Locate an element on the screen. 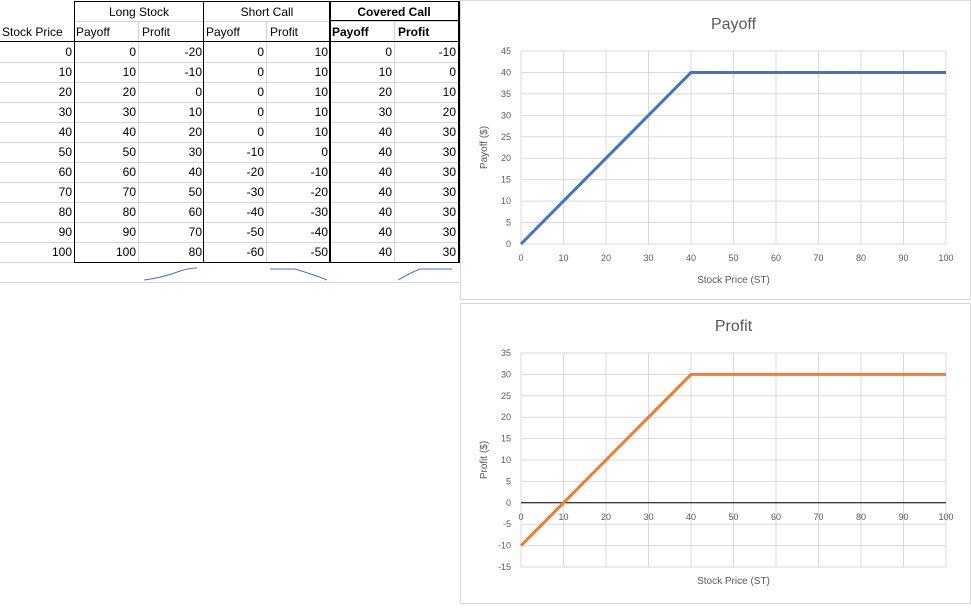 The width and height of the screenshot is (971, 608). header-covered-call: Covered Call is located at coordinates (394, 12).